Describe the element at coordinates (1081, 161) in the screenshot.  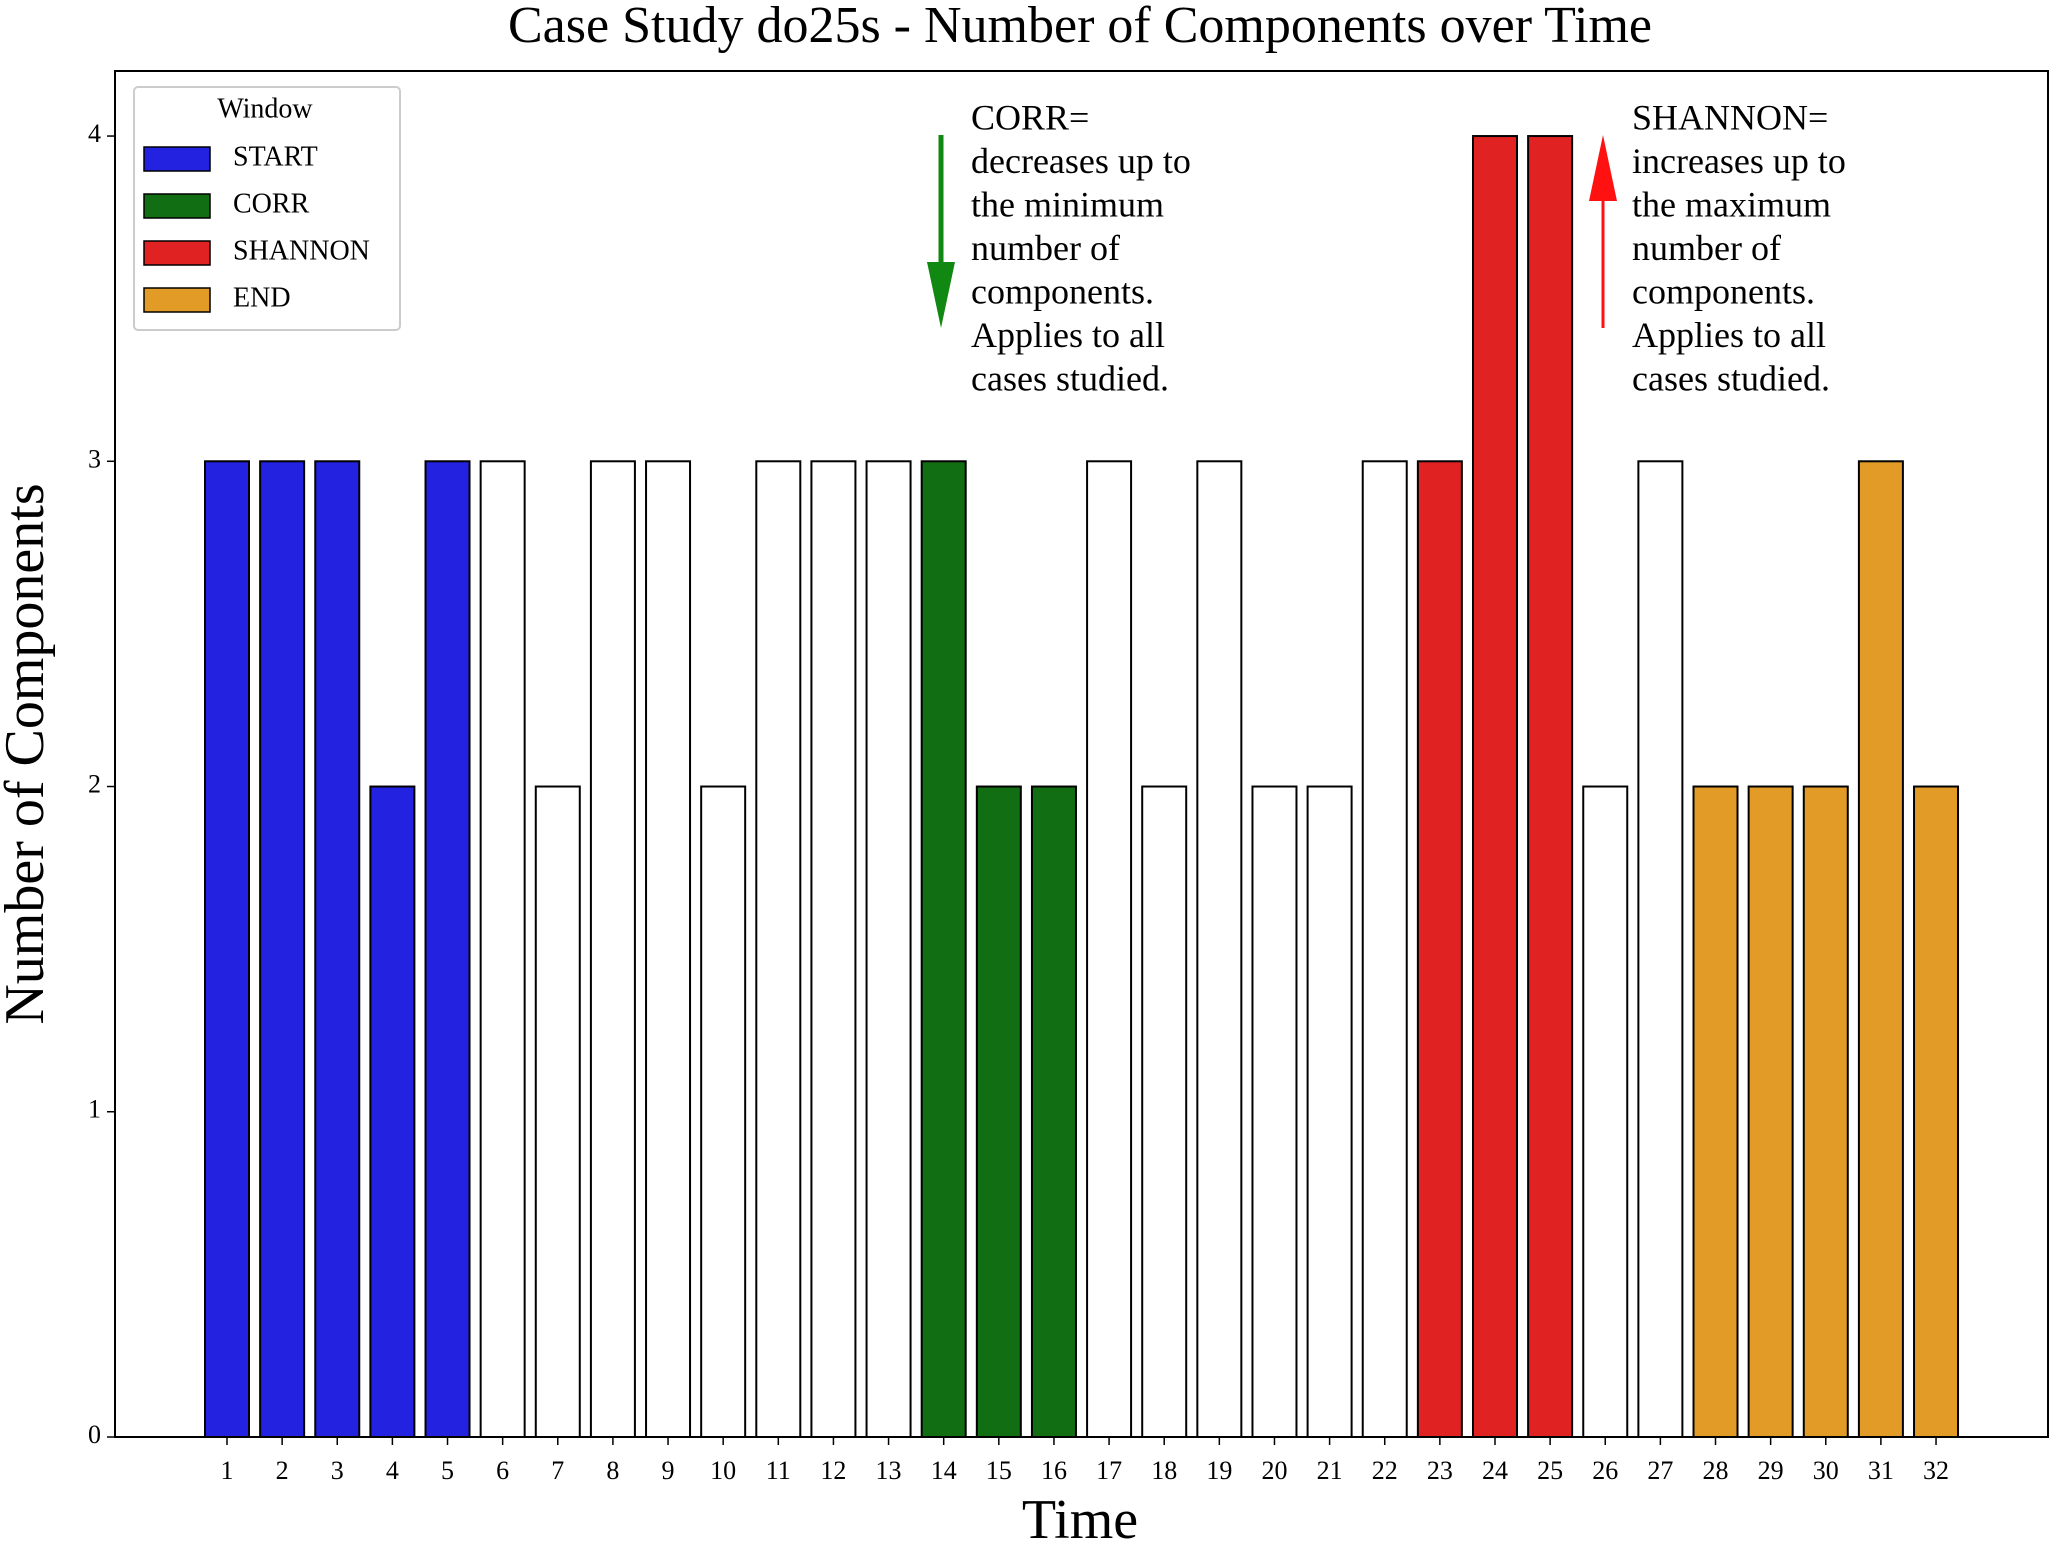
I see `annotation-text: decreases up to` at that location.